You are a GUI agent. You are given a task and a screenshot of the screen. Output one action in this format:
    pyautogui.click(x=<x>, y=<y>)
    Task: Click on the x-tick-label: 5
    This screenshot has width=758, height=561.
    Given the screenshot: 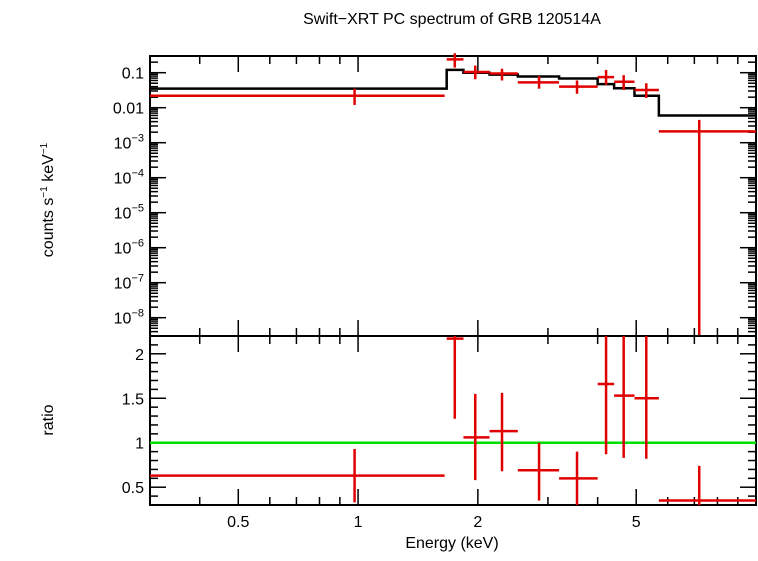 What is the action you would take?
    pyautogui.click(x=636, y=522)
    